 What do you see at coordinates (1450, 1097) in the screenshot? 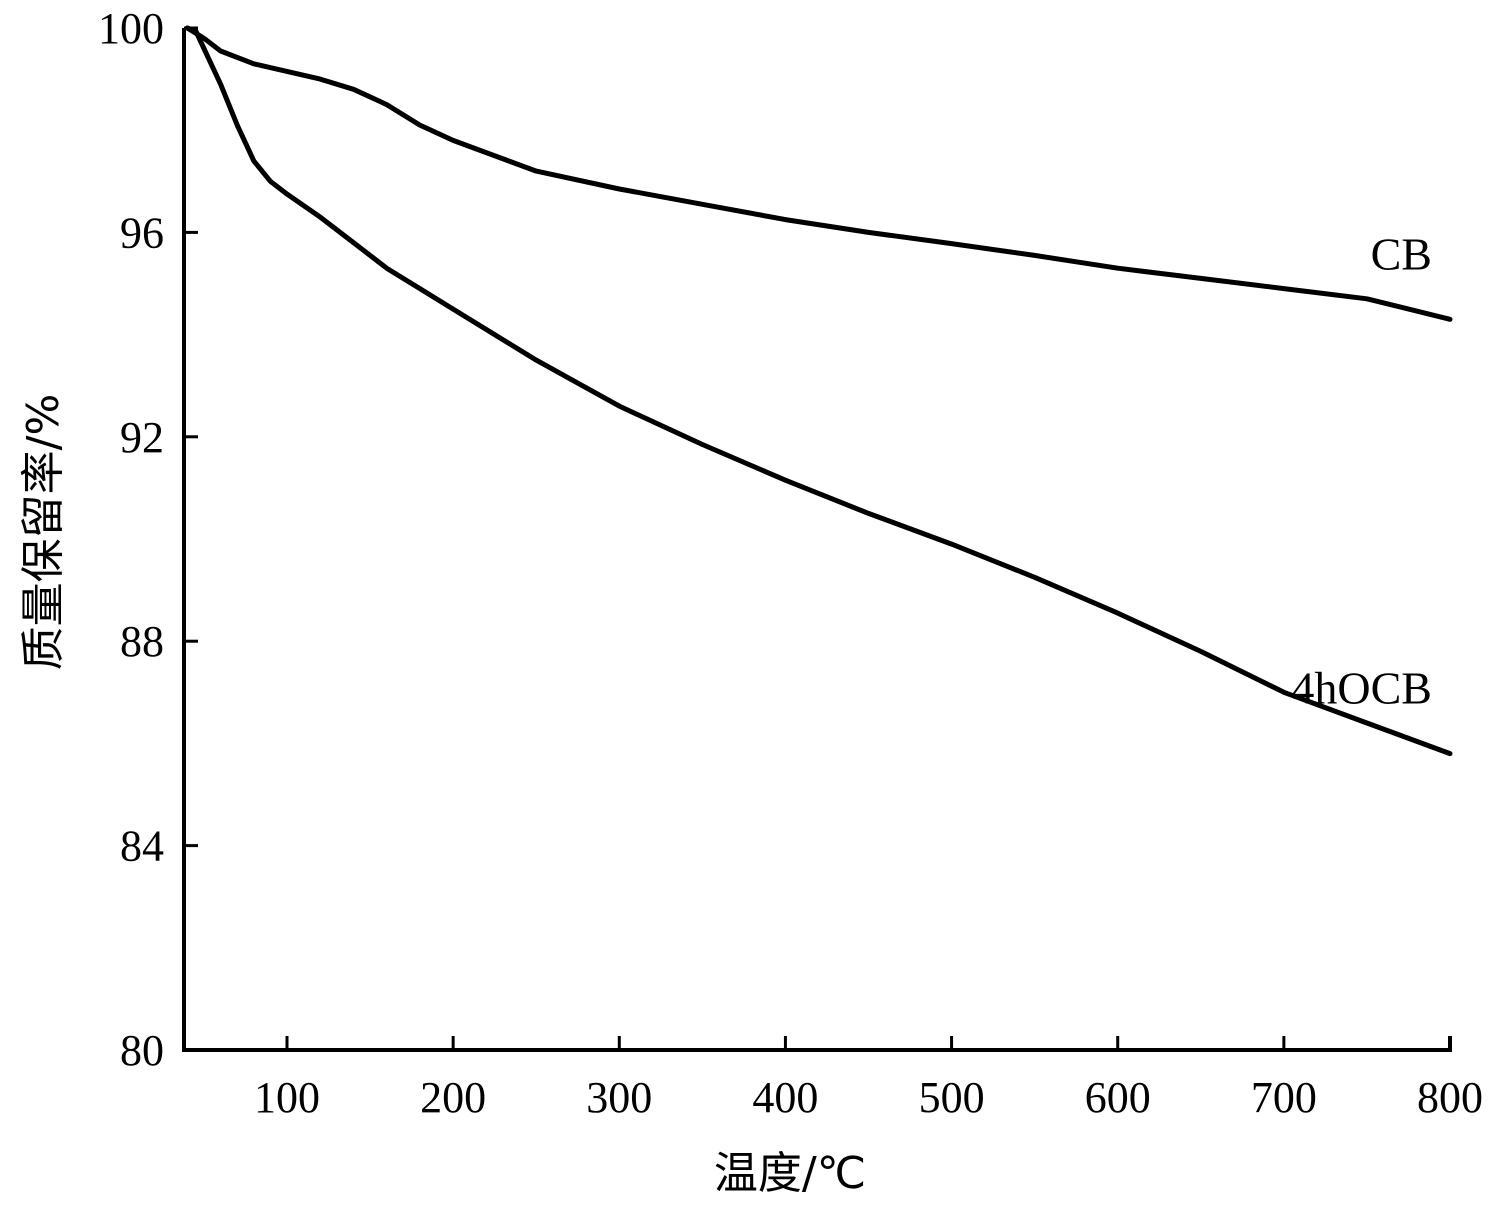
I see `x-tick-label: 800` at bounding box center [1450, 1097].